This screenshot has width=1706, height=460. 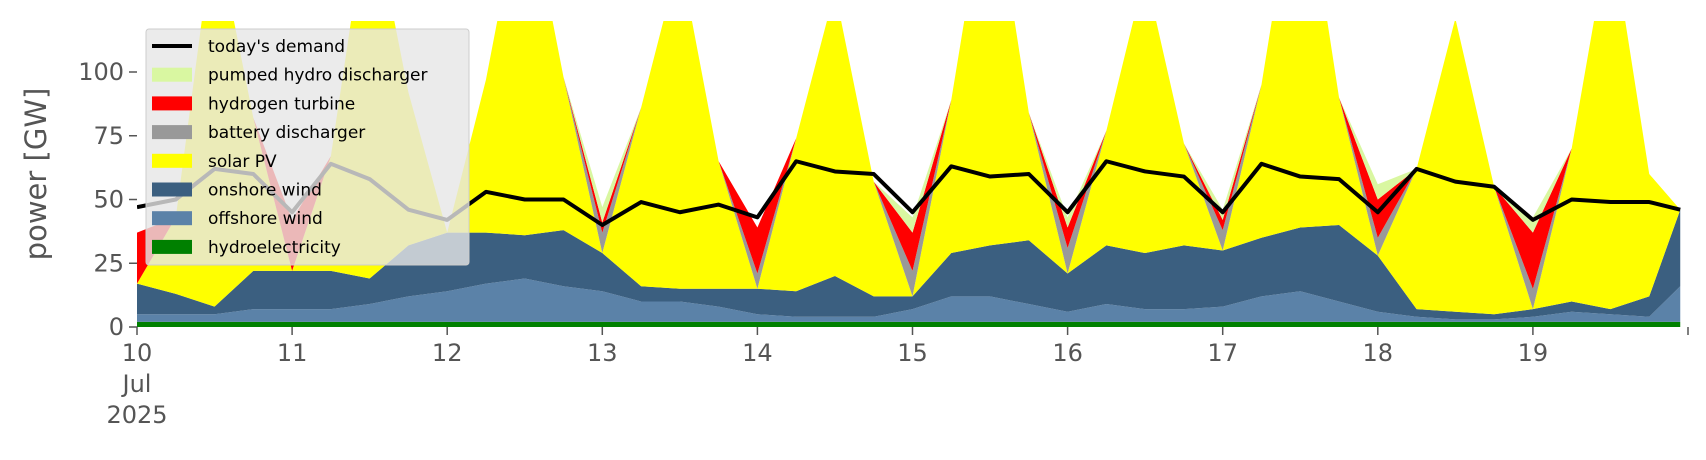 I want to click on area-offshore-wind, so click(x=909, y=300).